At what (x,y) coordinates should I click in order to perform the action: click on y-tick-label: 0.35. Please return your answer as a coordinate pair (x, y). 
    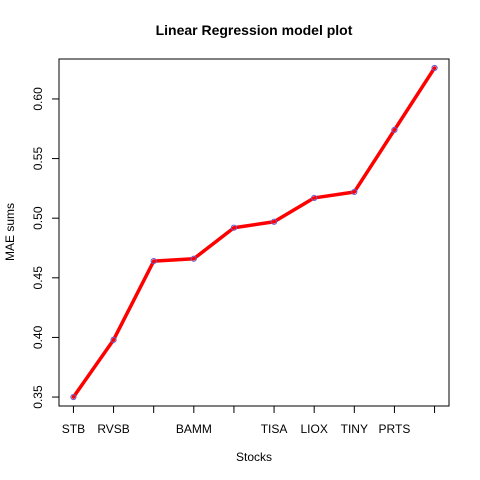
    Looking at the image, I should click on (38, 397).